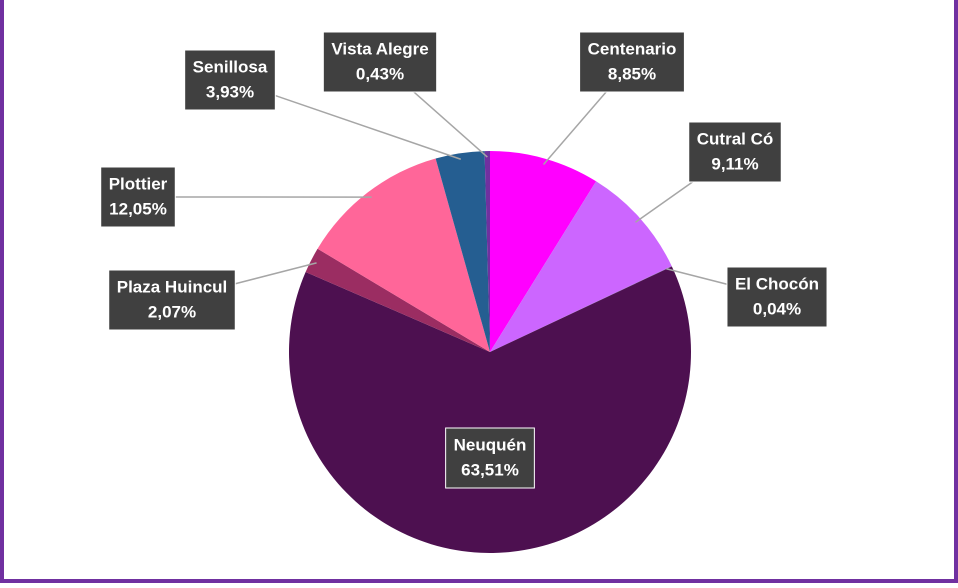 This screenshot has height=588, width=958. What do you see at coordinates (490, 444) in the screenshot?
I see `label-name: Neuquén` at bounding box center [490, 444].